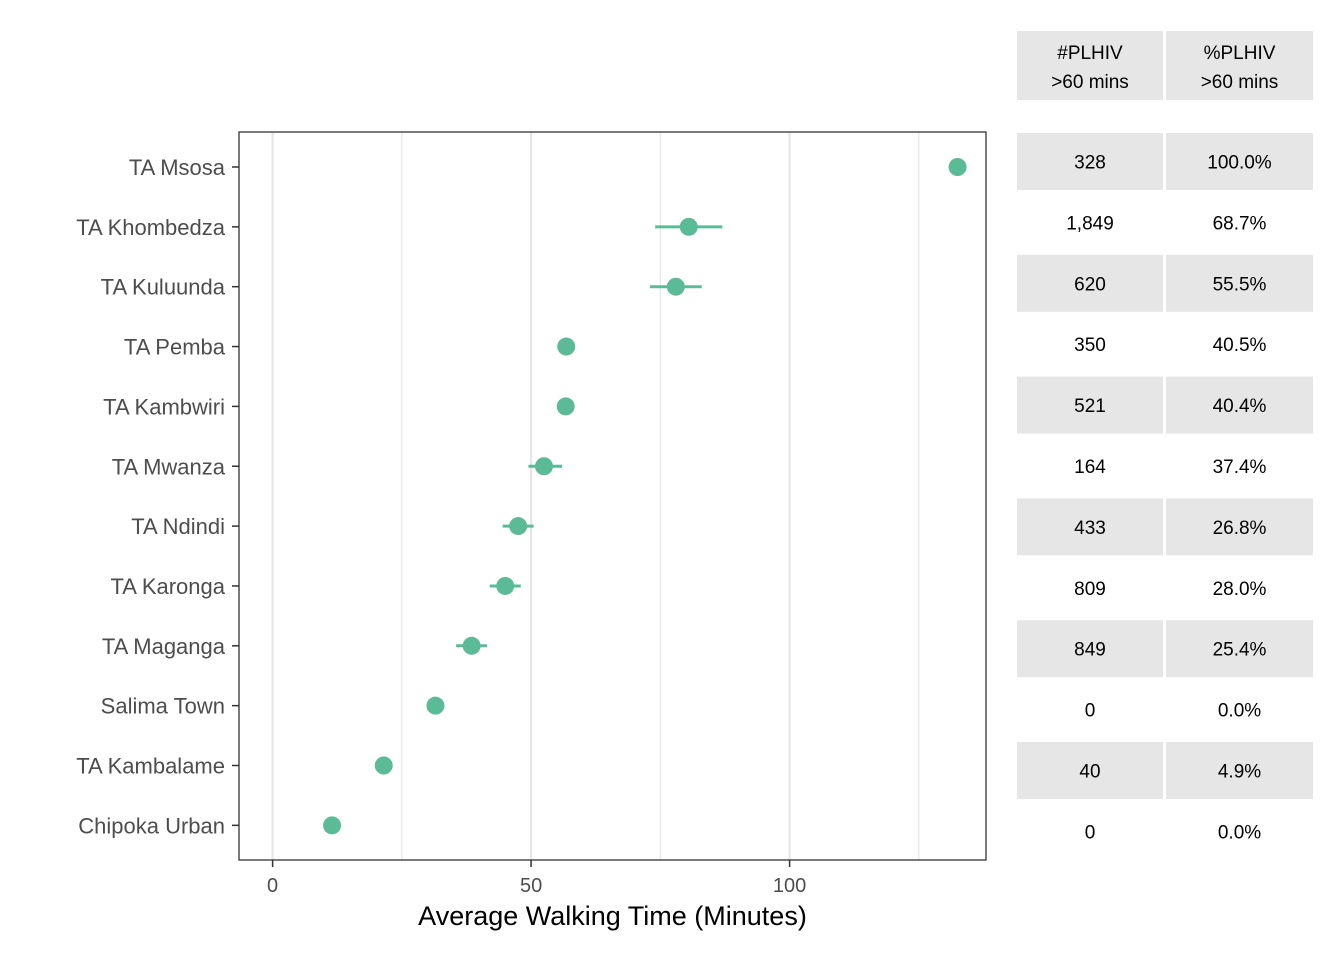  I want to click on y-tick-label: TA Kambalame, so click(150, 766).